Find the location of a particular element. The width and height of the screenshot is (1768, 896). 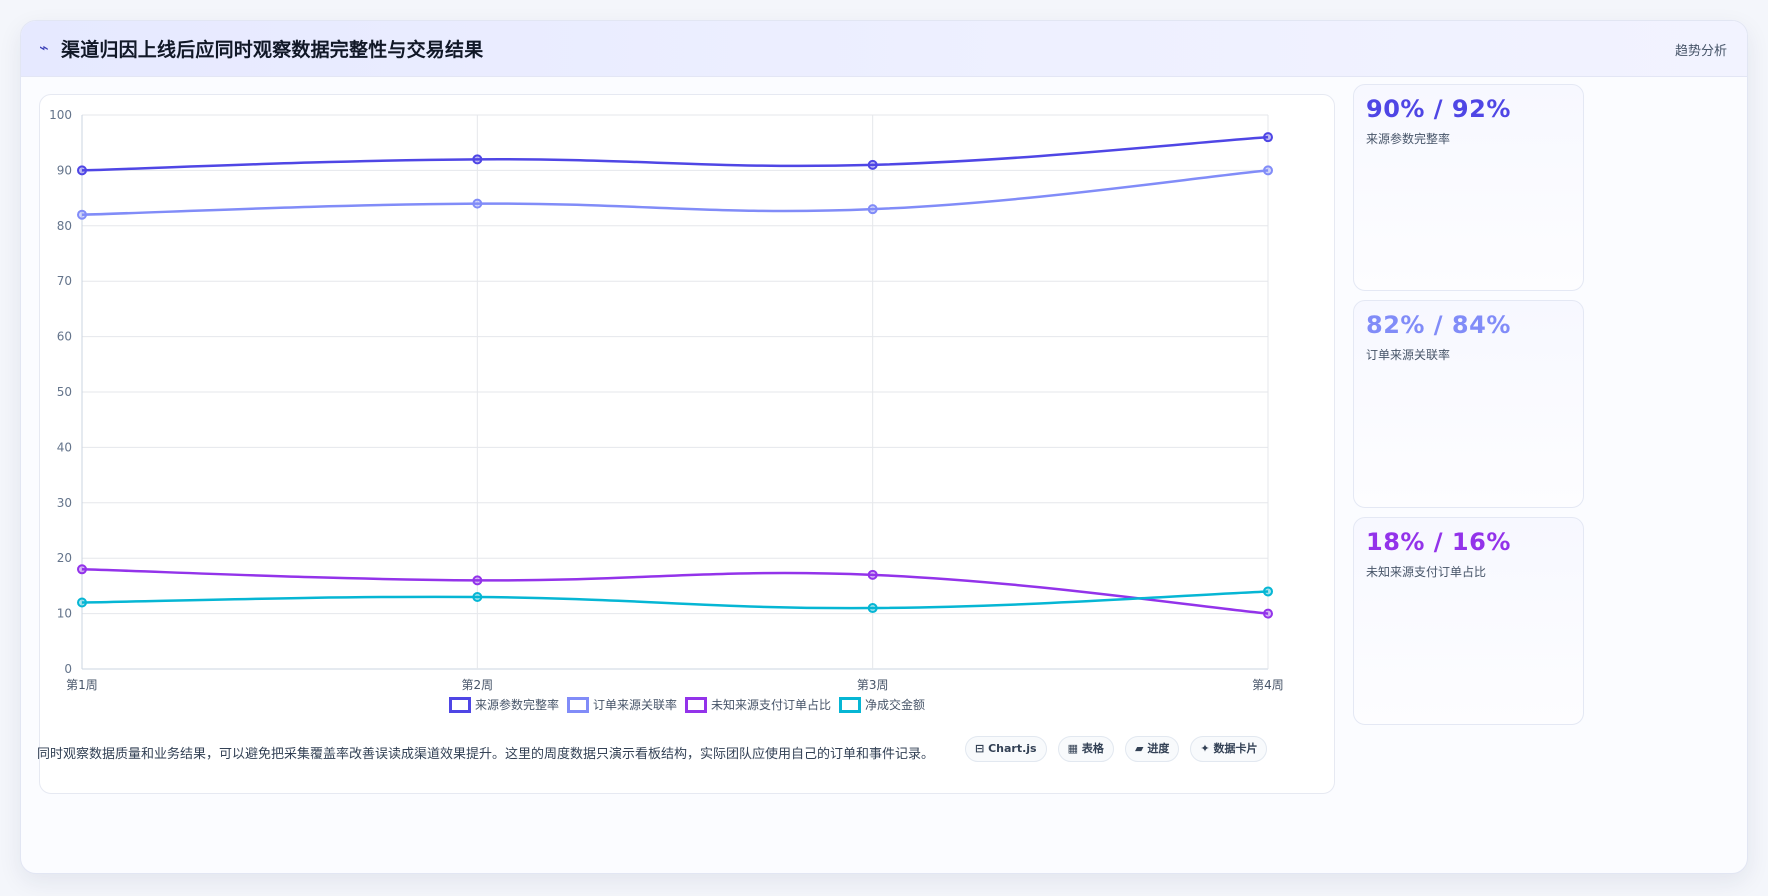

y-tick-label: 20 is located at coordinates (64, 558).